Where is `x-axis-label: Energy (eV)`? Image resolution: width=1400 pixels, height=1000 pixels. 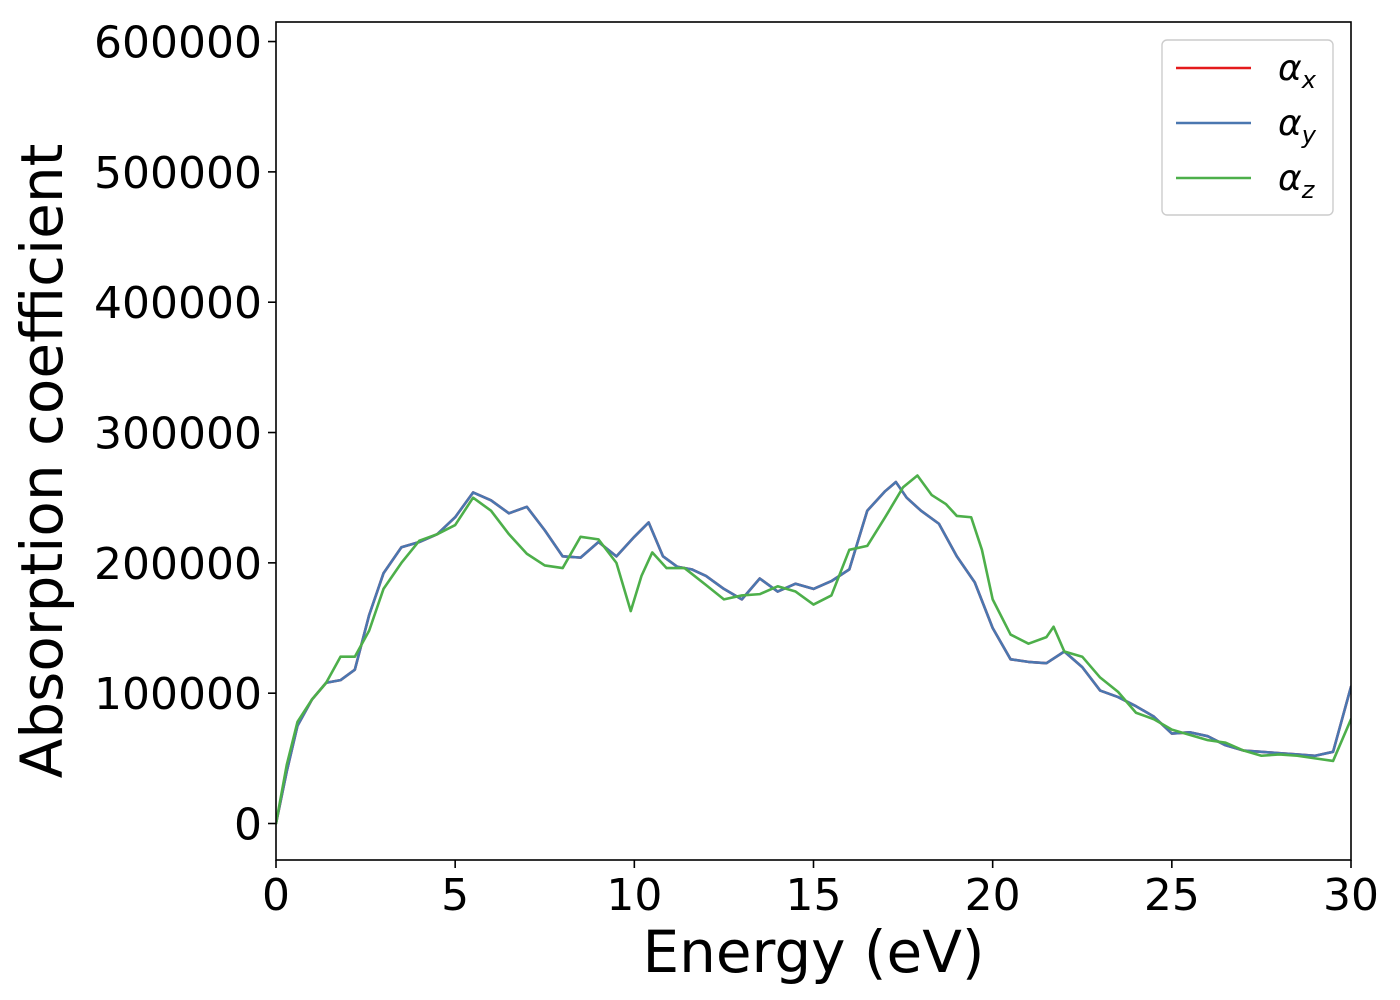
x-axis-label: Energy (eV) is located at coordinates (813, 952).